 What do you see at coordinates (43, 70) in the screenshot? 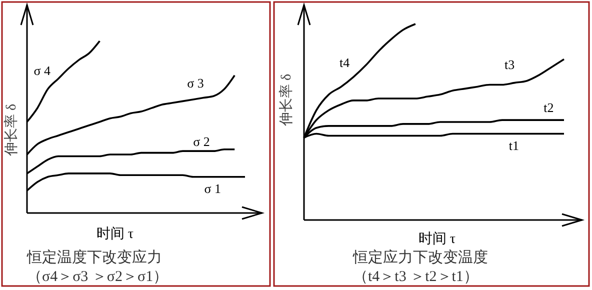
I see `series-label: σ 4` at bounding box center [43, 70].